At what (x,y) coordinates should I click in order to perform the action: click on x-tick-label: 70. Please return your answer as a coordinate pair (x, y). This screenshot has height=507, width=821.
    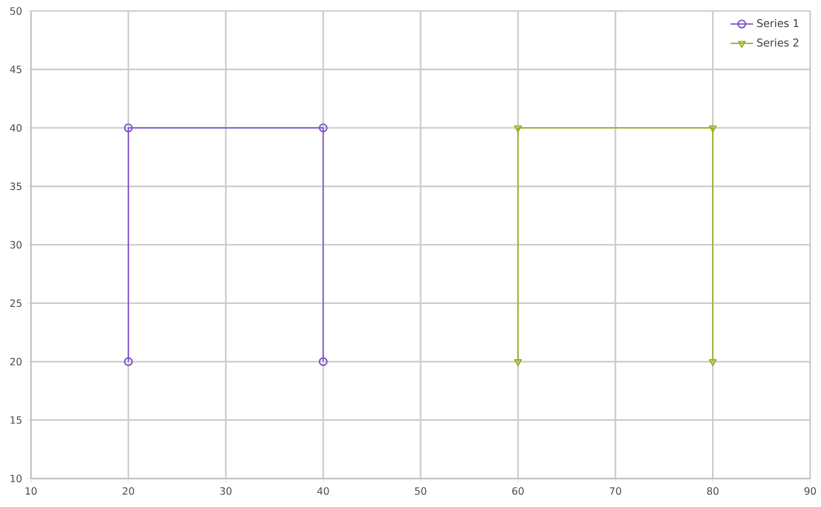
    Looking at the image, I should click on (616, 491).